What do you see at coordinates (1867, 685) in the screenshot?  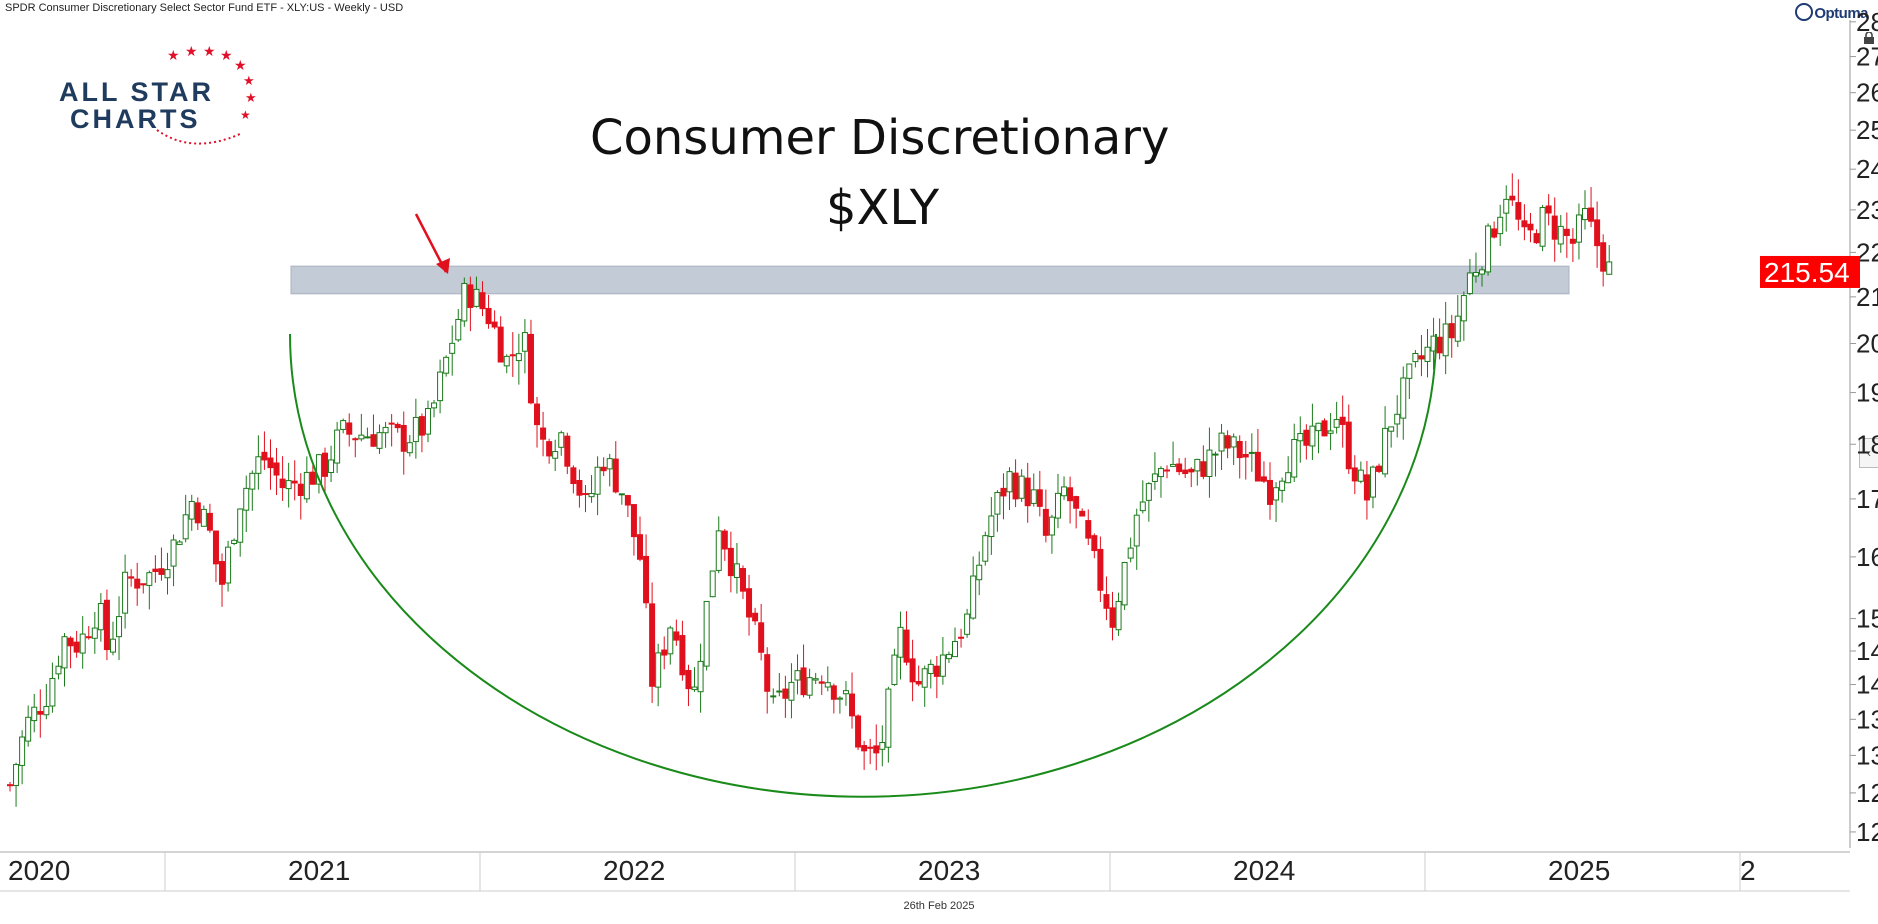 I see `y-tick-label: 140.00` at bounding box center [1867, 685].